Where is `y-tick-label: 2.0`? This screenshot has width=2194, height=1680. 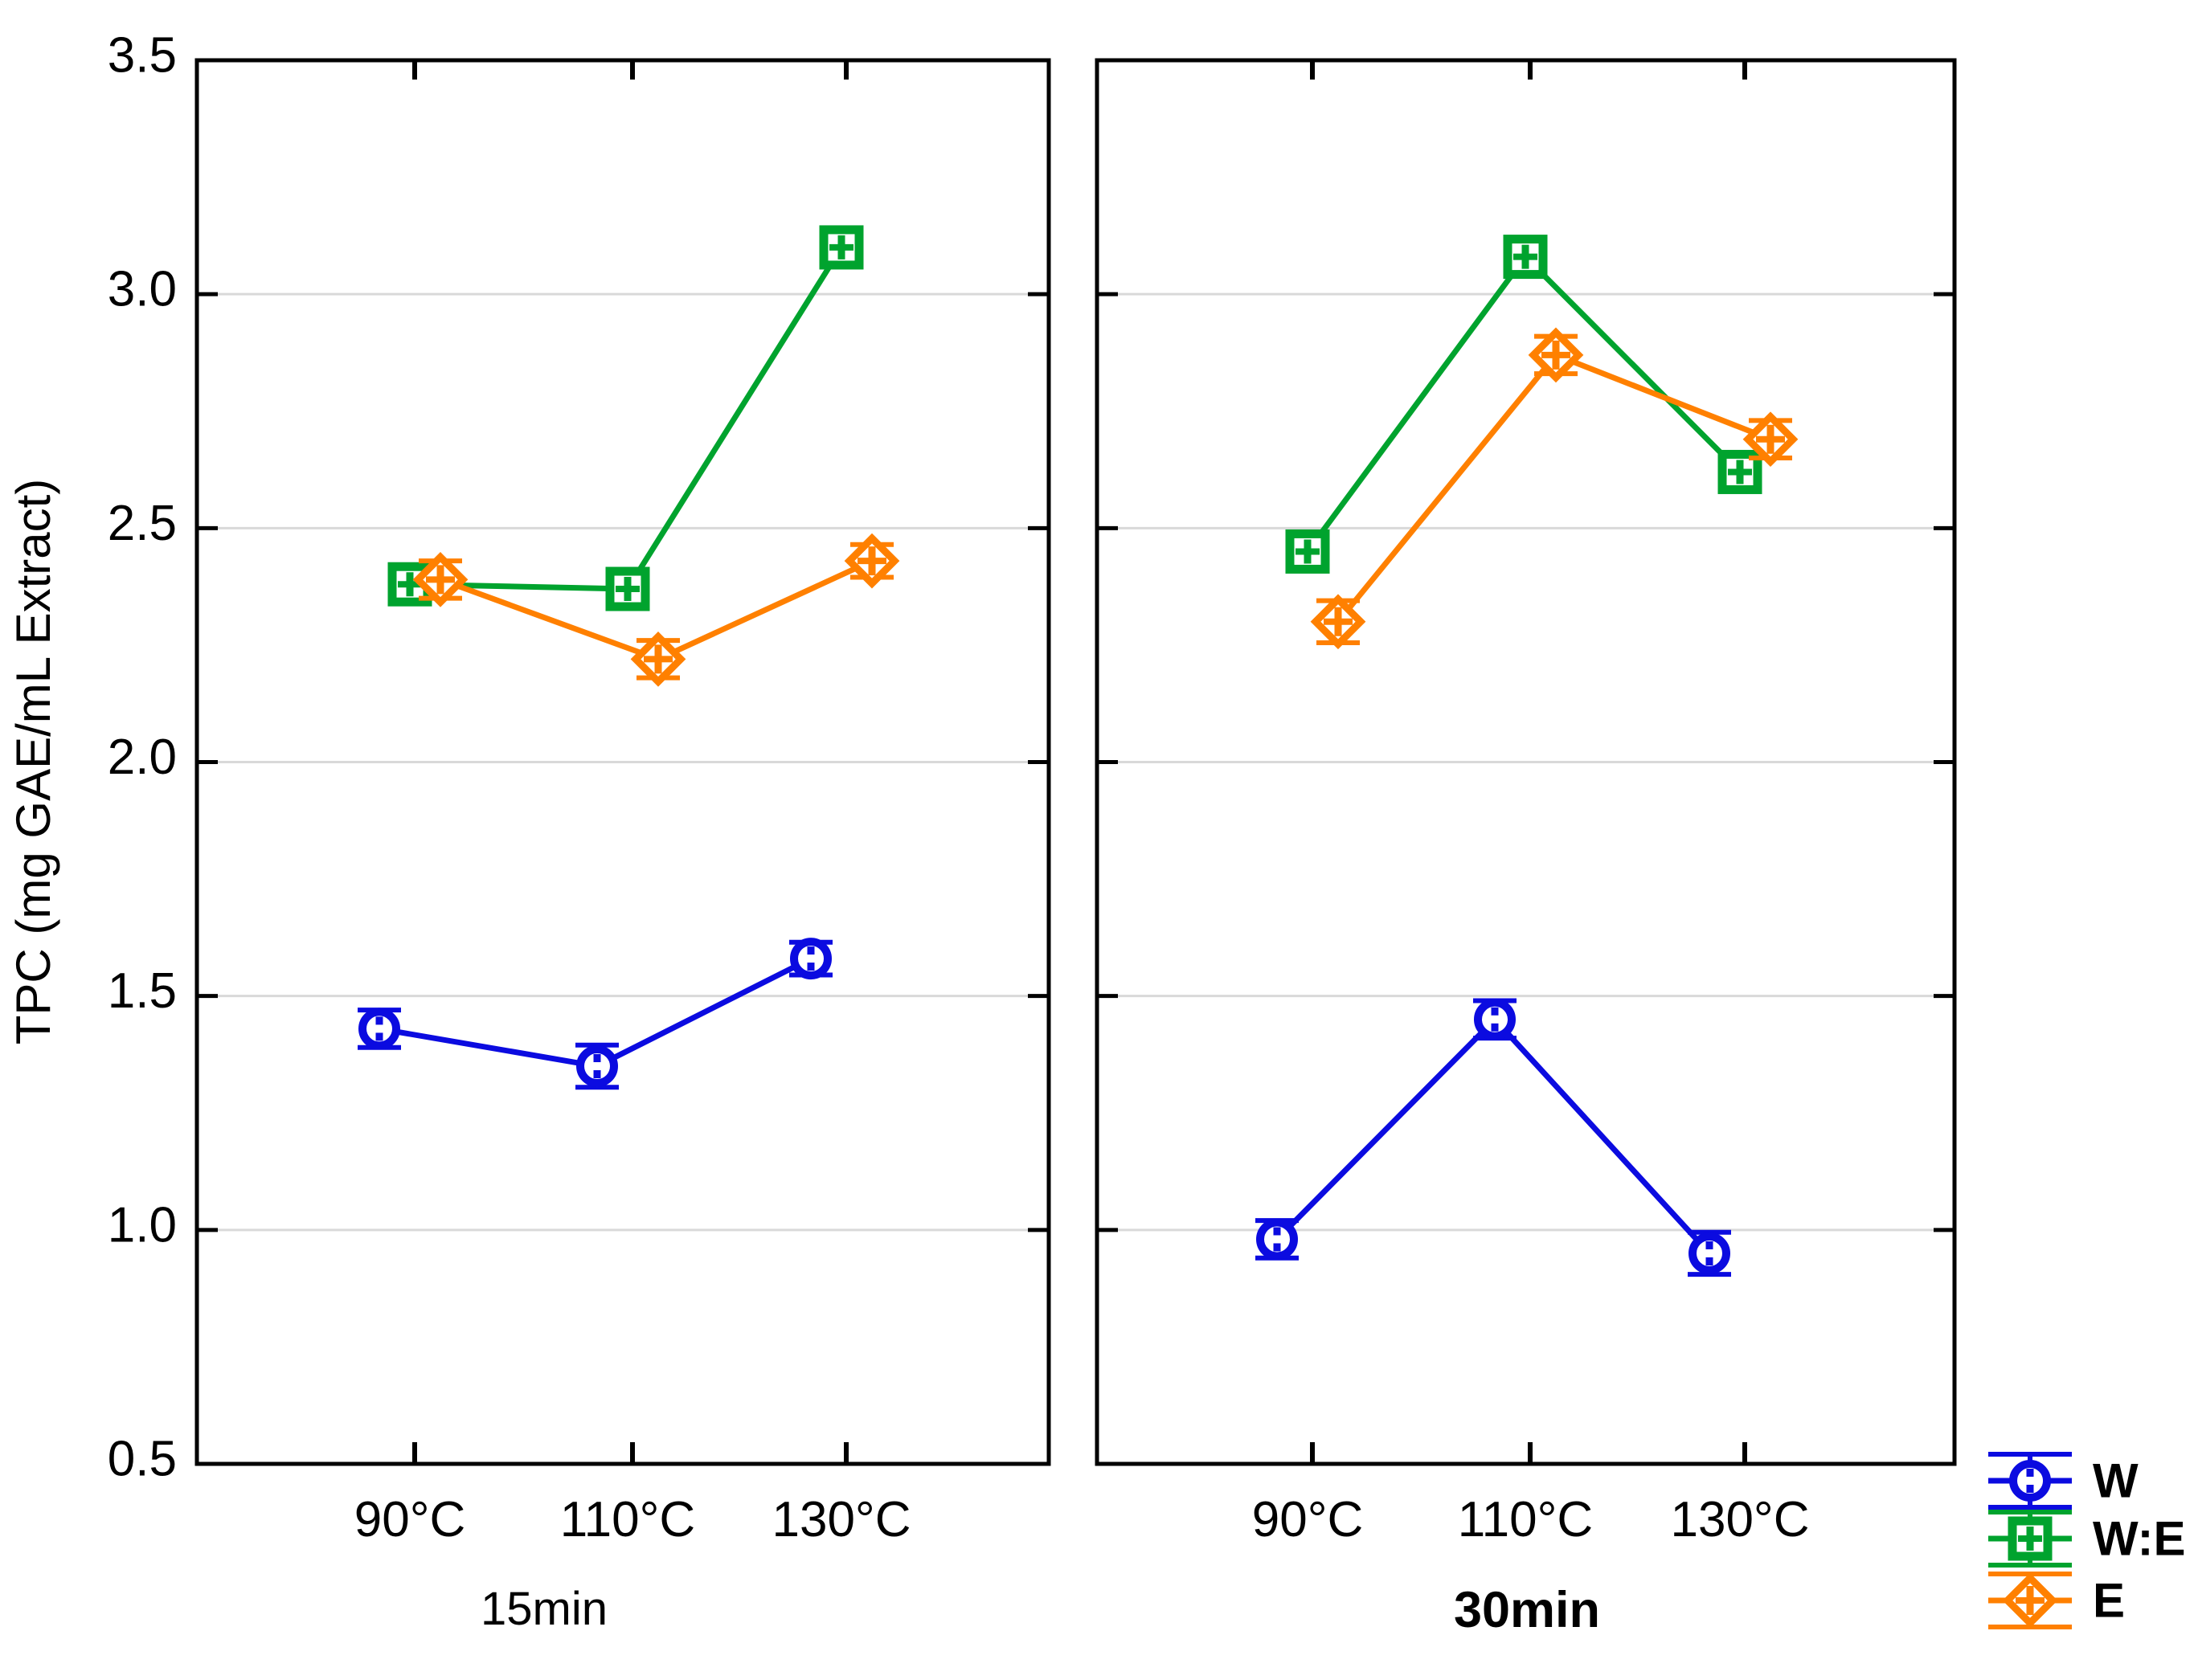 y-tick-label: 2.0 is located at coordinates (142, 758).